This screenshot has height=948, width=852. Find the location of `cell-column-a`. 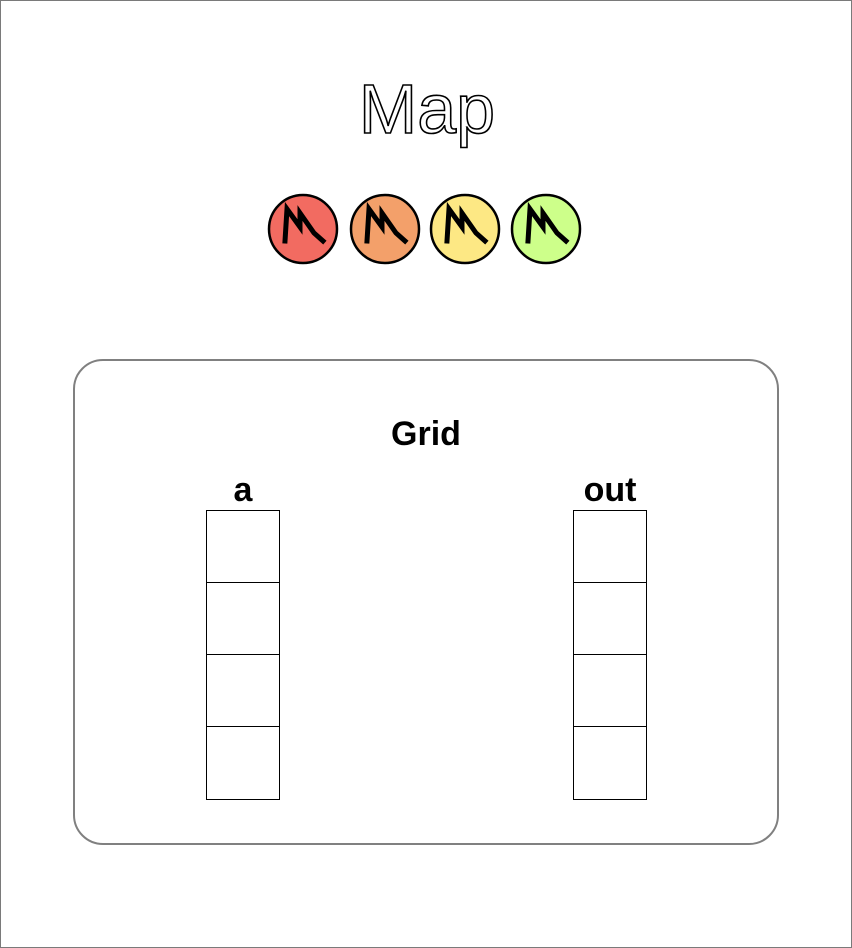

cell-column-a is located at coordinates (243, 655).